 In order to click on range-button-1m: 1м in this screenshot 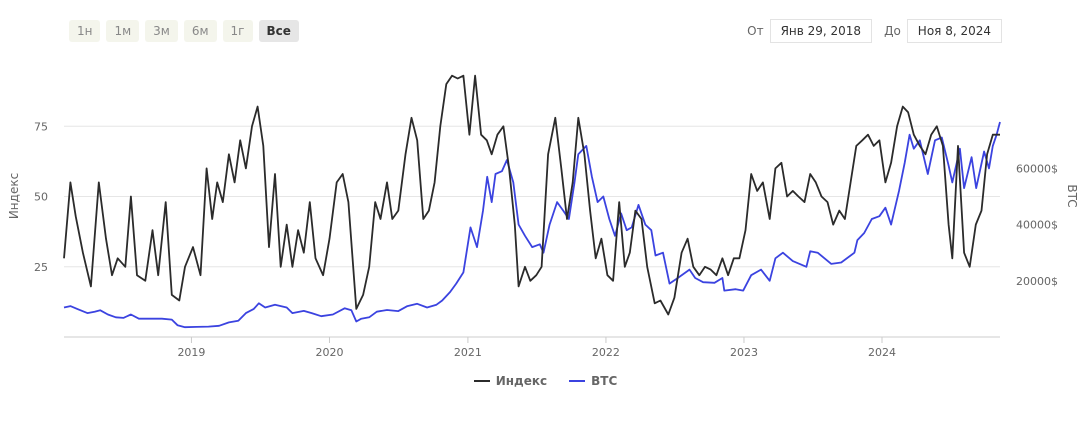, I will do `click(123, 31)`.